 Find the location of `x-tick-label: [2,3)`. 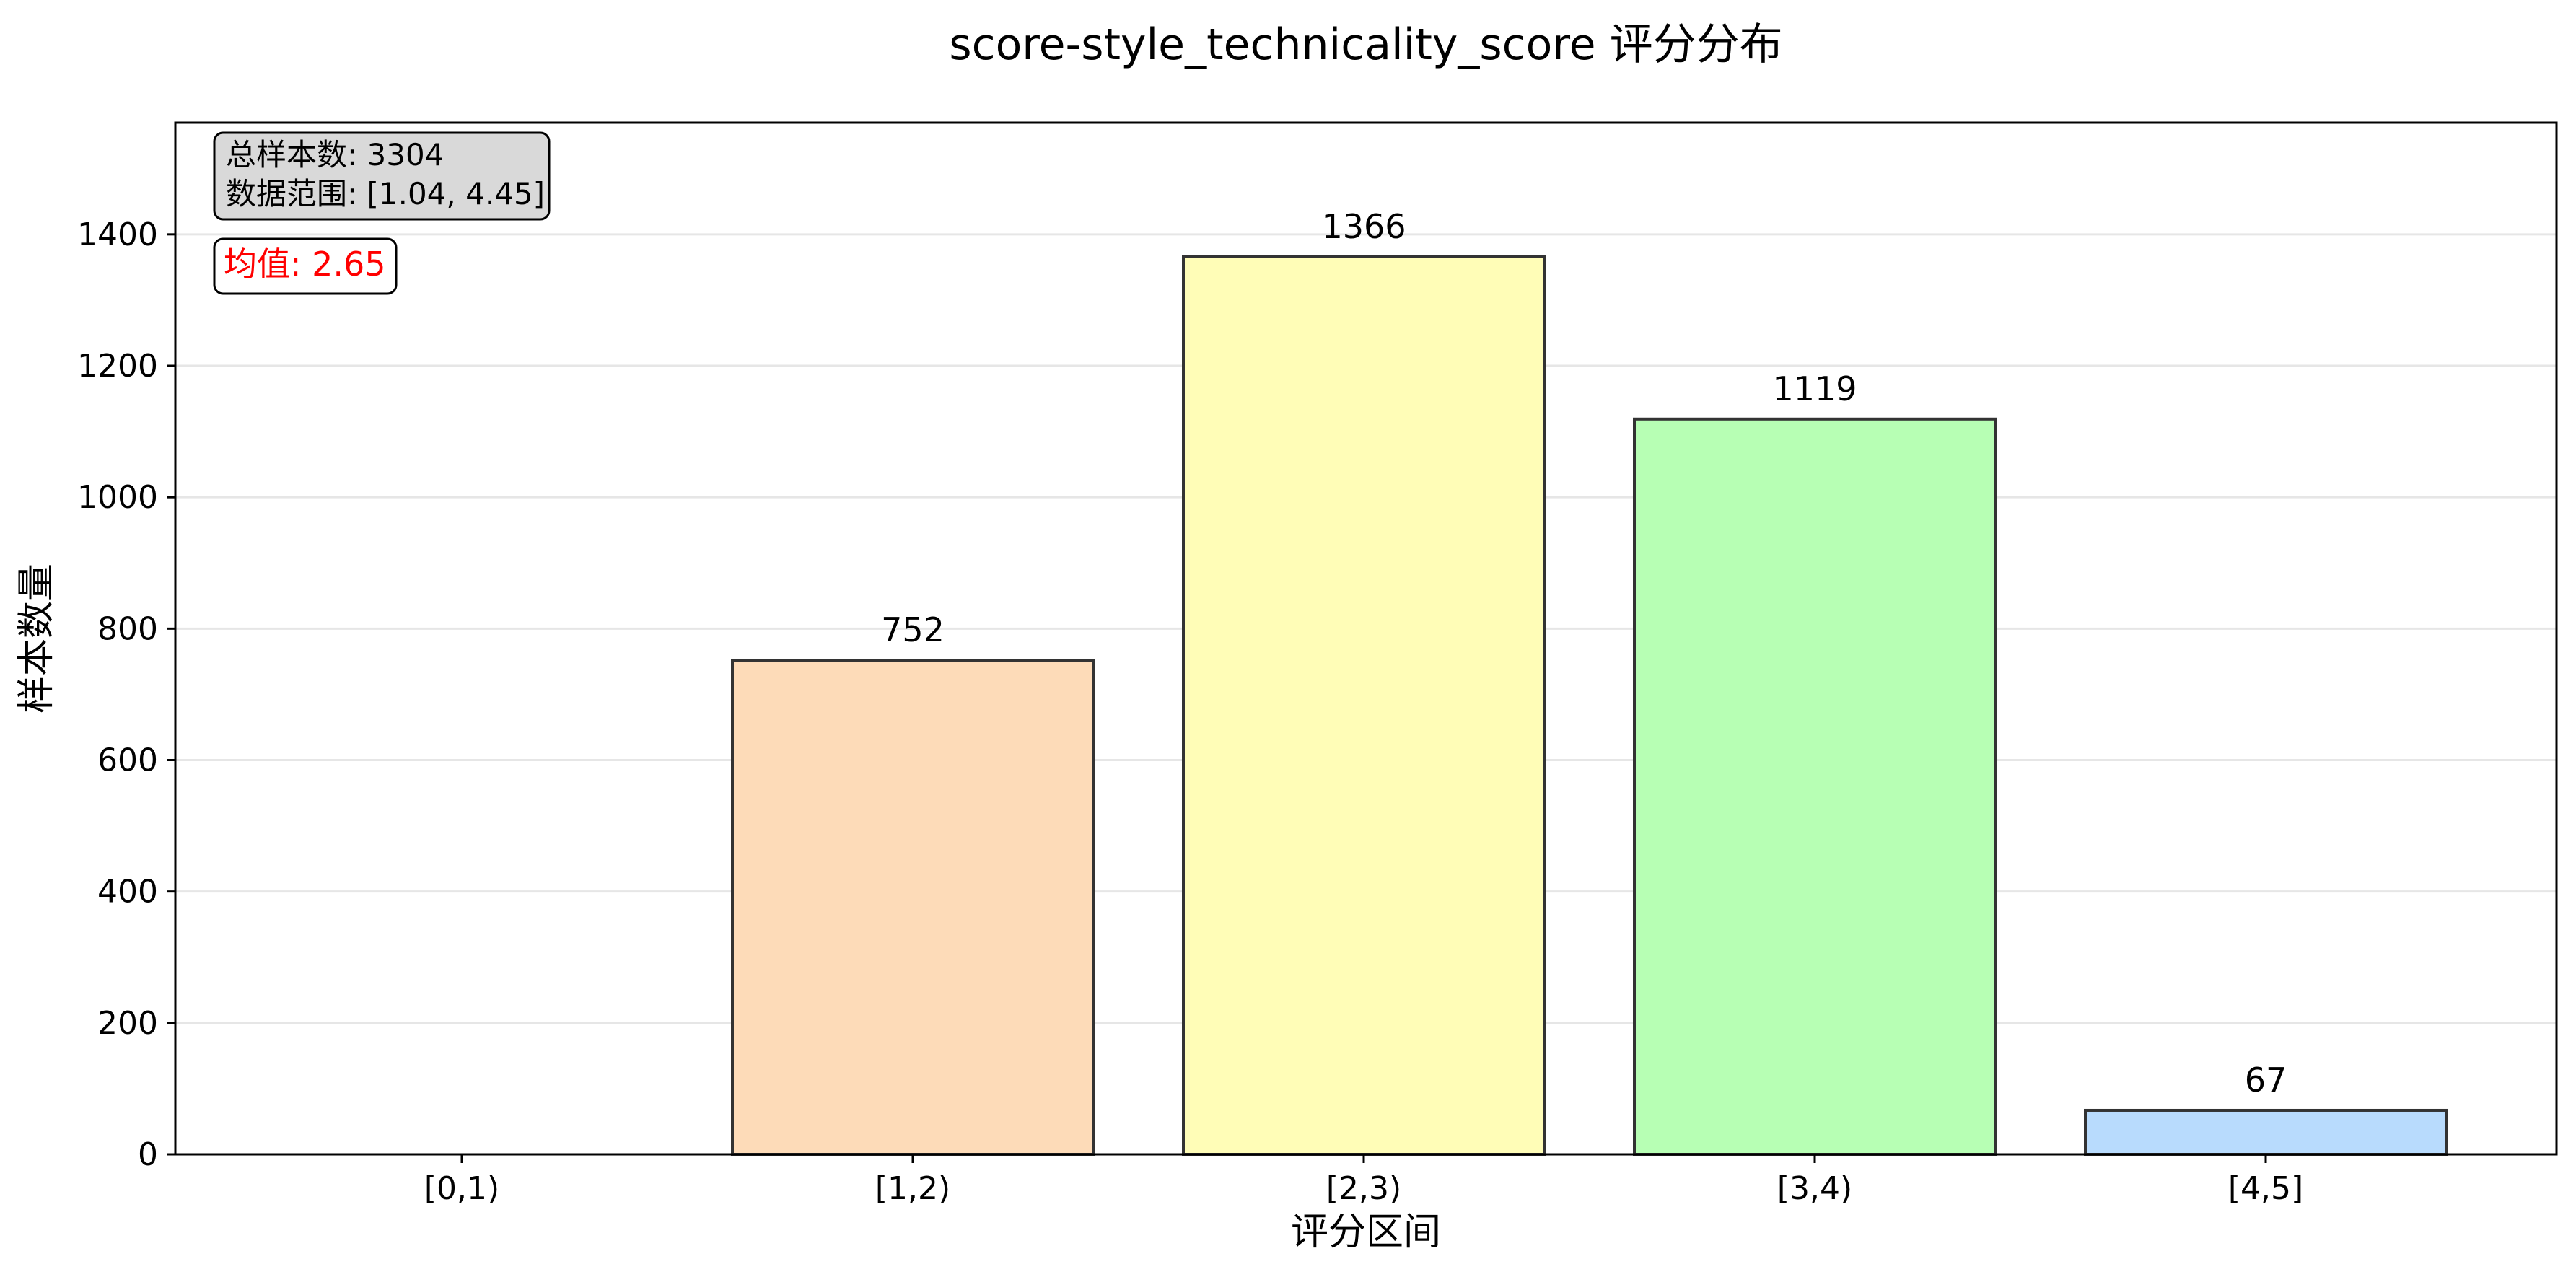

x-tick-label: [2,3) is located at coordinates (1363, 1189).